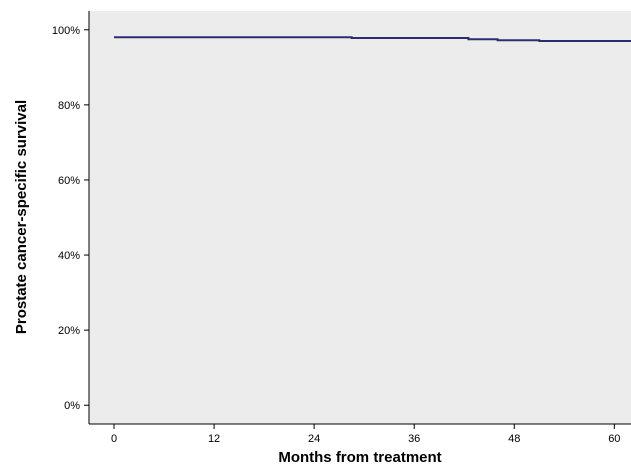 The height and width of the screenshot is (465, 631). What do you see at coordinates (72, 406) in the screenshot?
I see `y-tick-label: 0%` at bounding box center [72, 406].